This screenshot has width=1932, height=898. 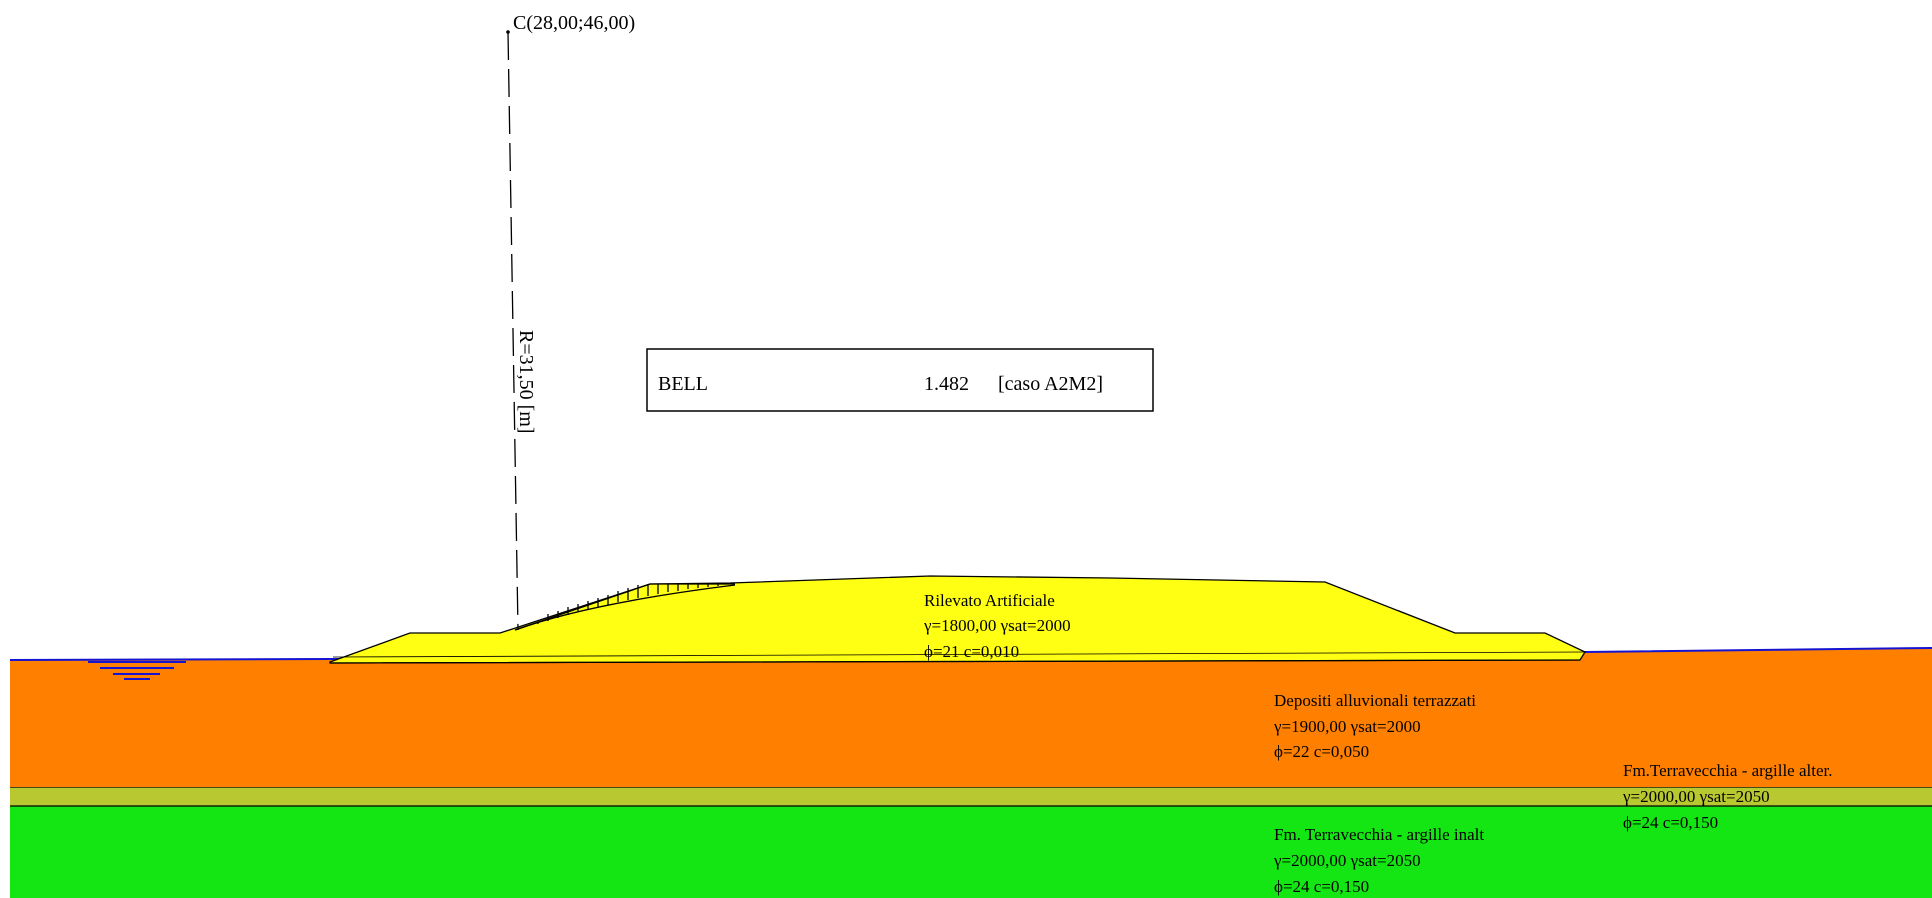 I want to click on radius-label: R=31,50 [m], so click(x=526, y=382).